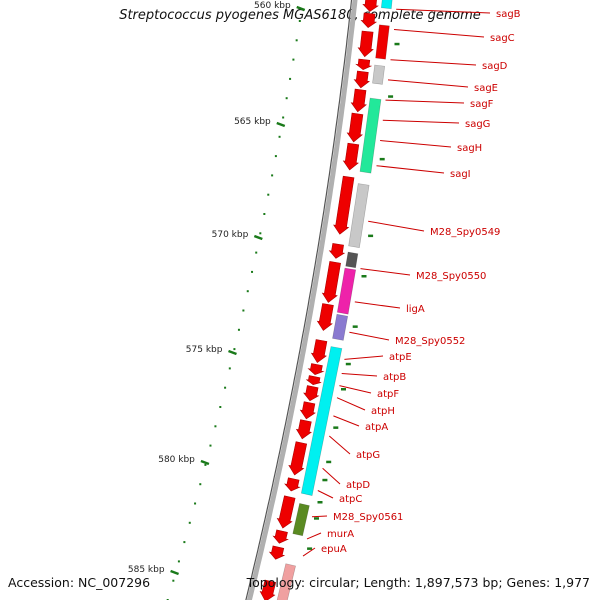 This screenshot has height=600, width=600. I want to click on ruler-label: 570 kbp, so click(230, 235).